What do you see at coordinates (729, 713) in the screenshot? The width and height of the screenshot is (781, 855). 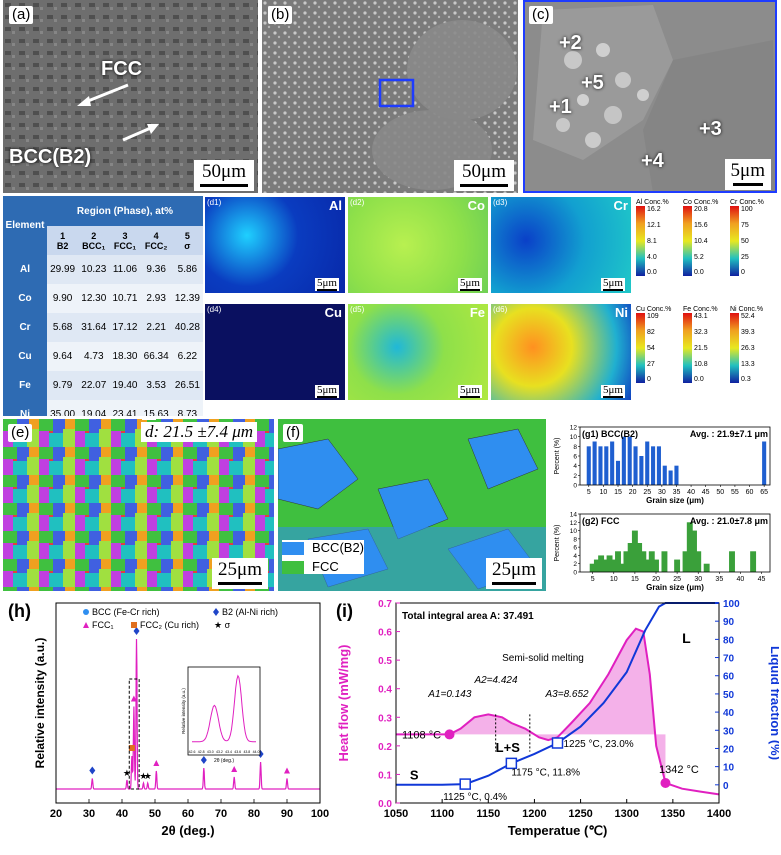 I see `y2-tick-label: 40` at bounding box center [729, 713].